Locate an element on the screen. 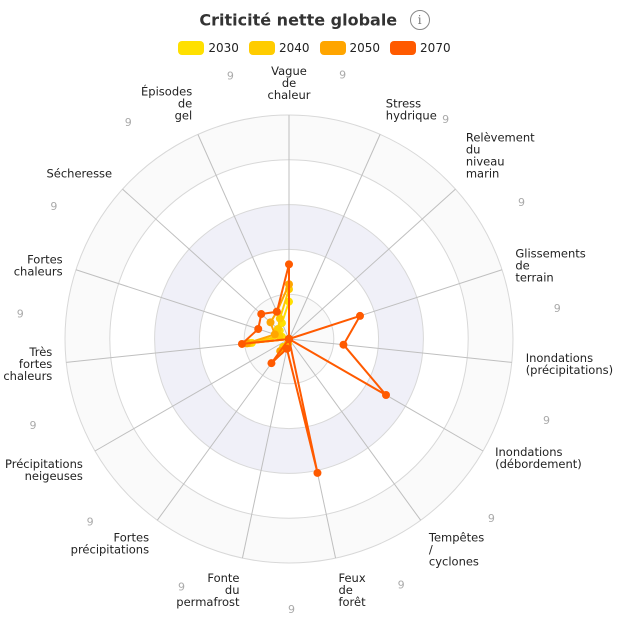 The height and width of the screenshot is (644, 629). data-point-2040 is located at coordinates (279, 318).